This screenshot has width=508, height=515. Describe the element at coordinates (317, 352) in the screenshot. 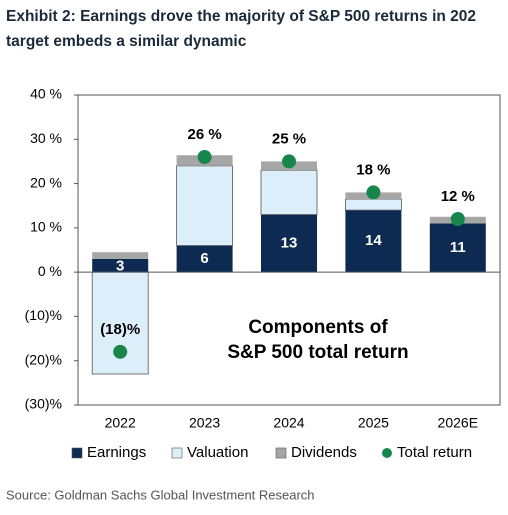

I see `annotation: S&P 500 total return` at that location.